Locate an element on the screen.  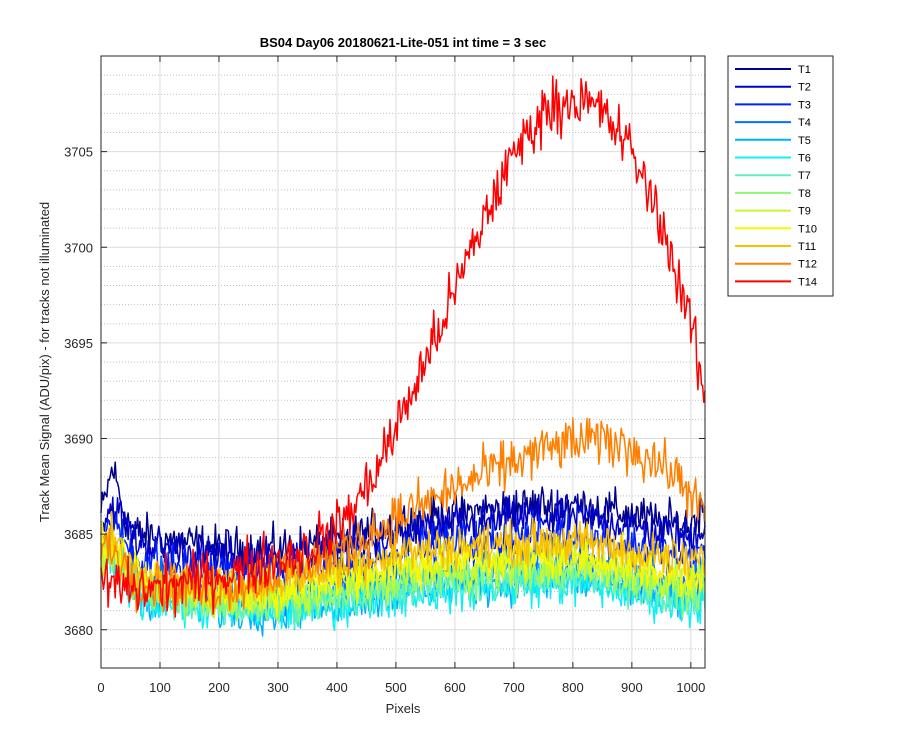
legend: T1 T2 T3 T4 T5 T6 T7 T8 T9 T10 T11 T12 T14 is located at coordinates (780, 176).